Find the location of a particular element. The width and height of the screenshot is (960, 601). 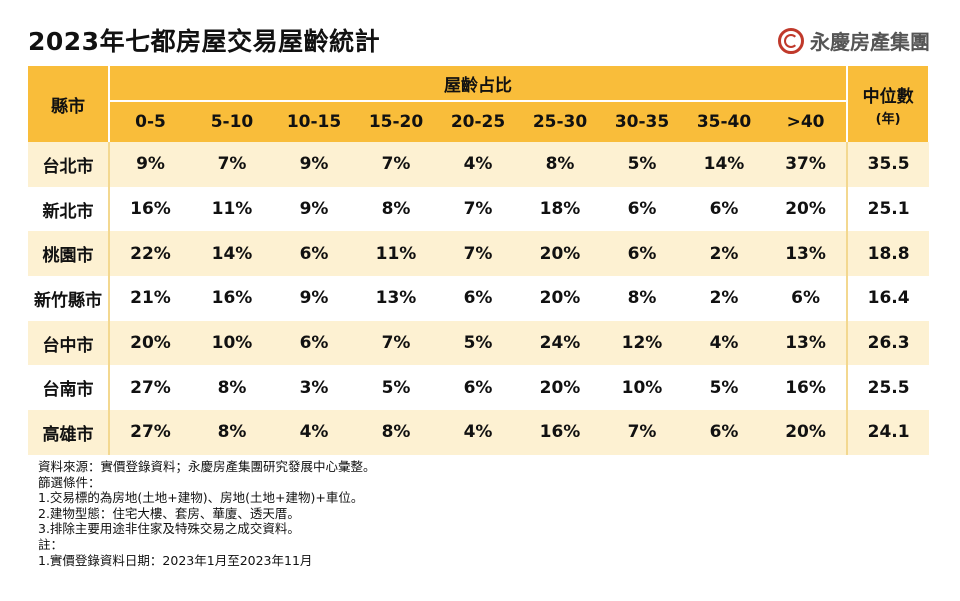

age-share-cell: 12% is located at coordinates (642, 343).